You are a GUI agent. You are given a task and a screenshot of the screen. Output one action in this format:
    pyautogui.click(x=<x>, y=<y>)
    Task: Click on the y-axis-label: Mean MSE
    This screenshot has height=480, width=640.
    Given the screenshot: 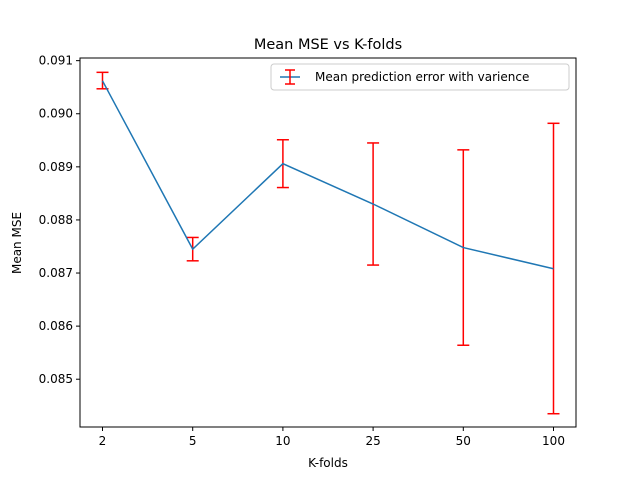 What is the action you would take?
    pyautogui.click(x=17, y=243)
    